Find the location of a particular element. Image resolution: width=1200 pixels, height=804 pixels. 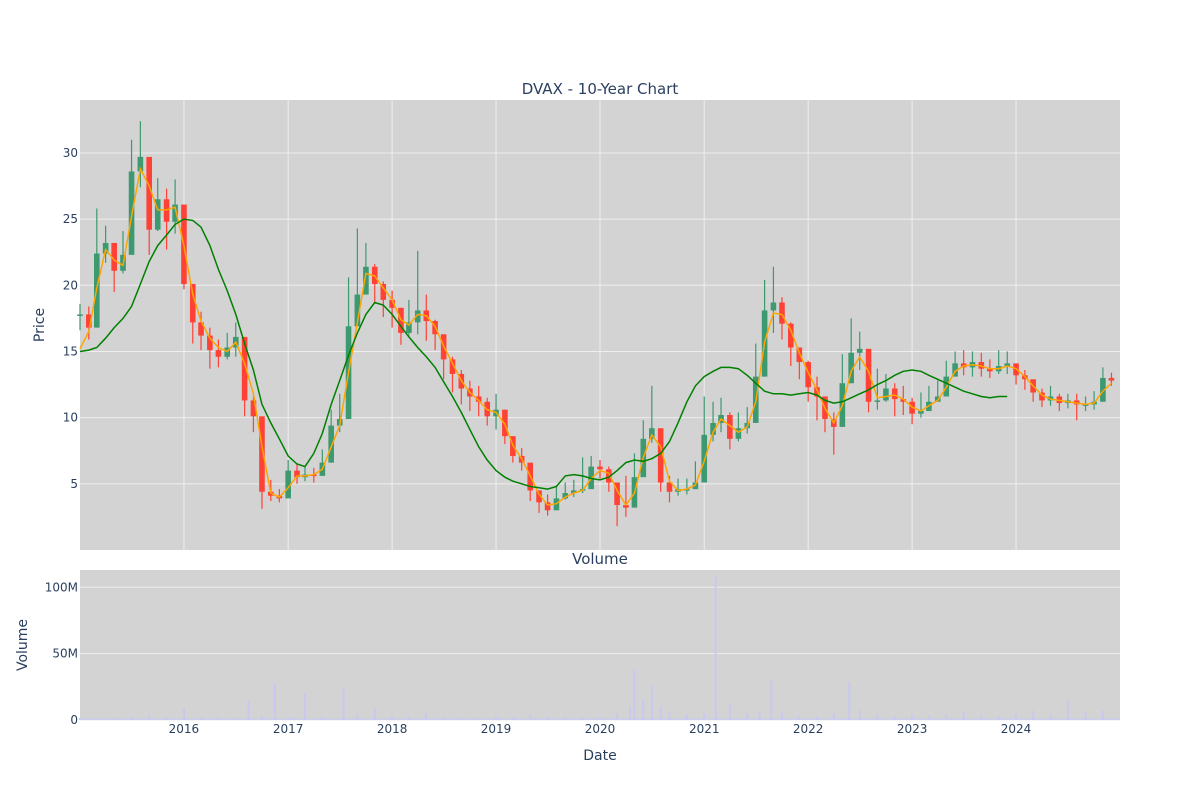

x-tick-label: 2020 is located at coordinates (600, 729).